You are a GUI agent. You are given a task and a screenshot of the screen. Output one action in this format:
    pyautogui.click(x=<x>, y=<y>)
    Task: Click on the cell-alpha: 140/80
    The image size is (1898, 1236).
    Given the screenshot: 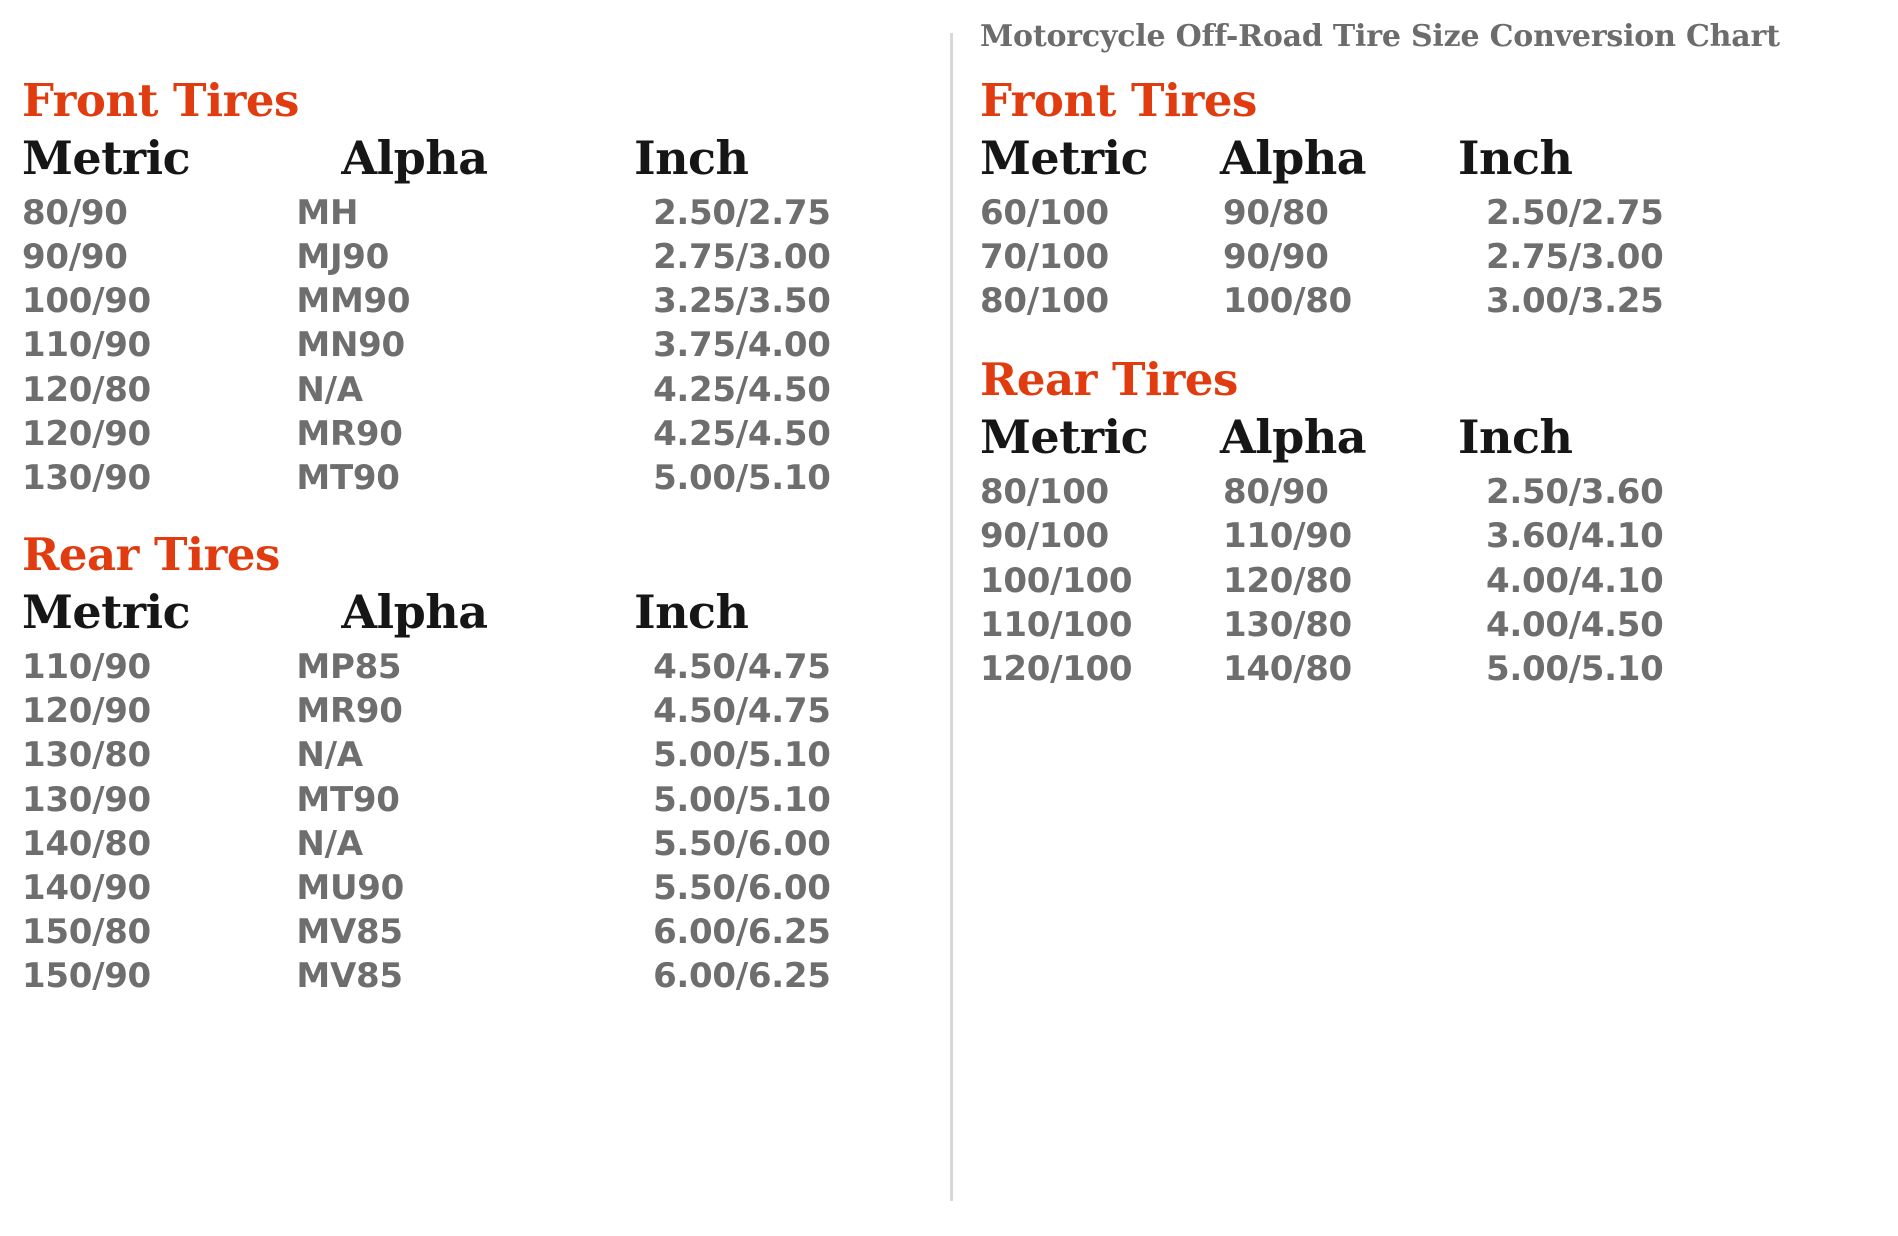 What is the action you would take?
    pyautogui.click(x=1287, y=668)
    